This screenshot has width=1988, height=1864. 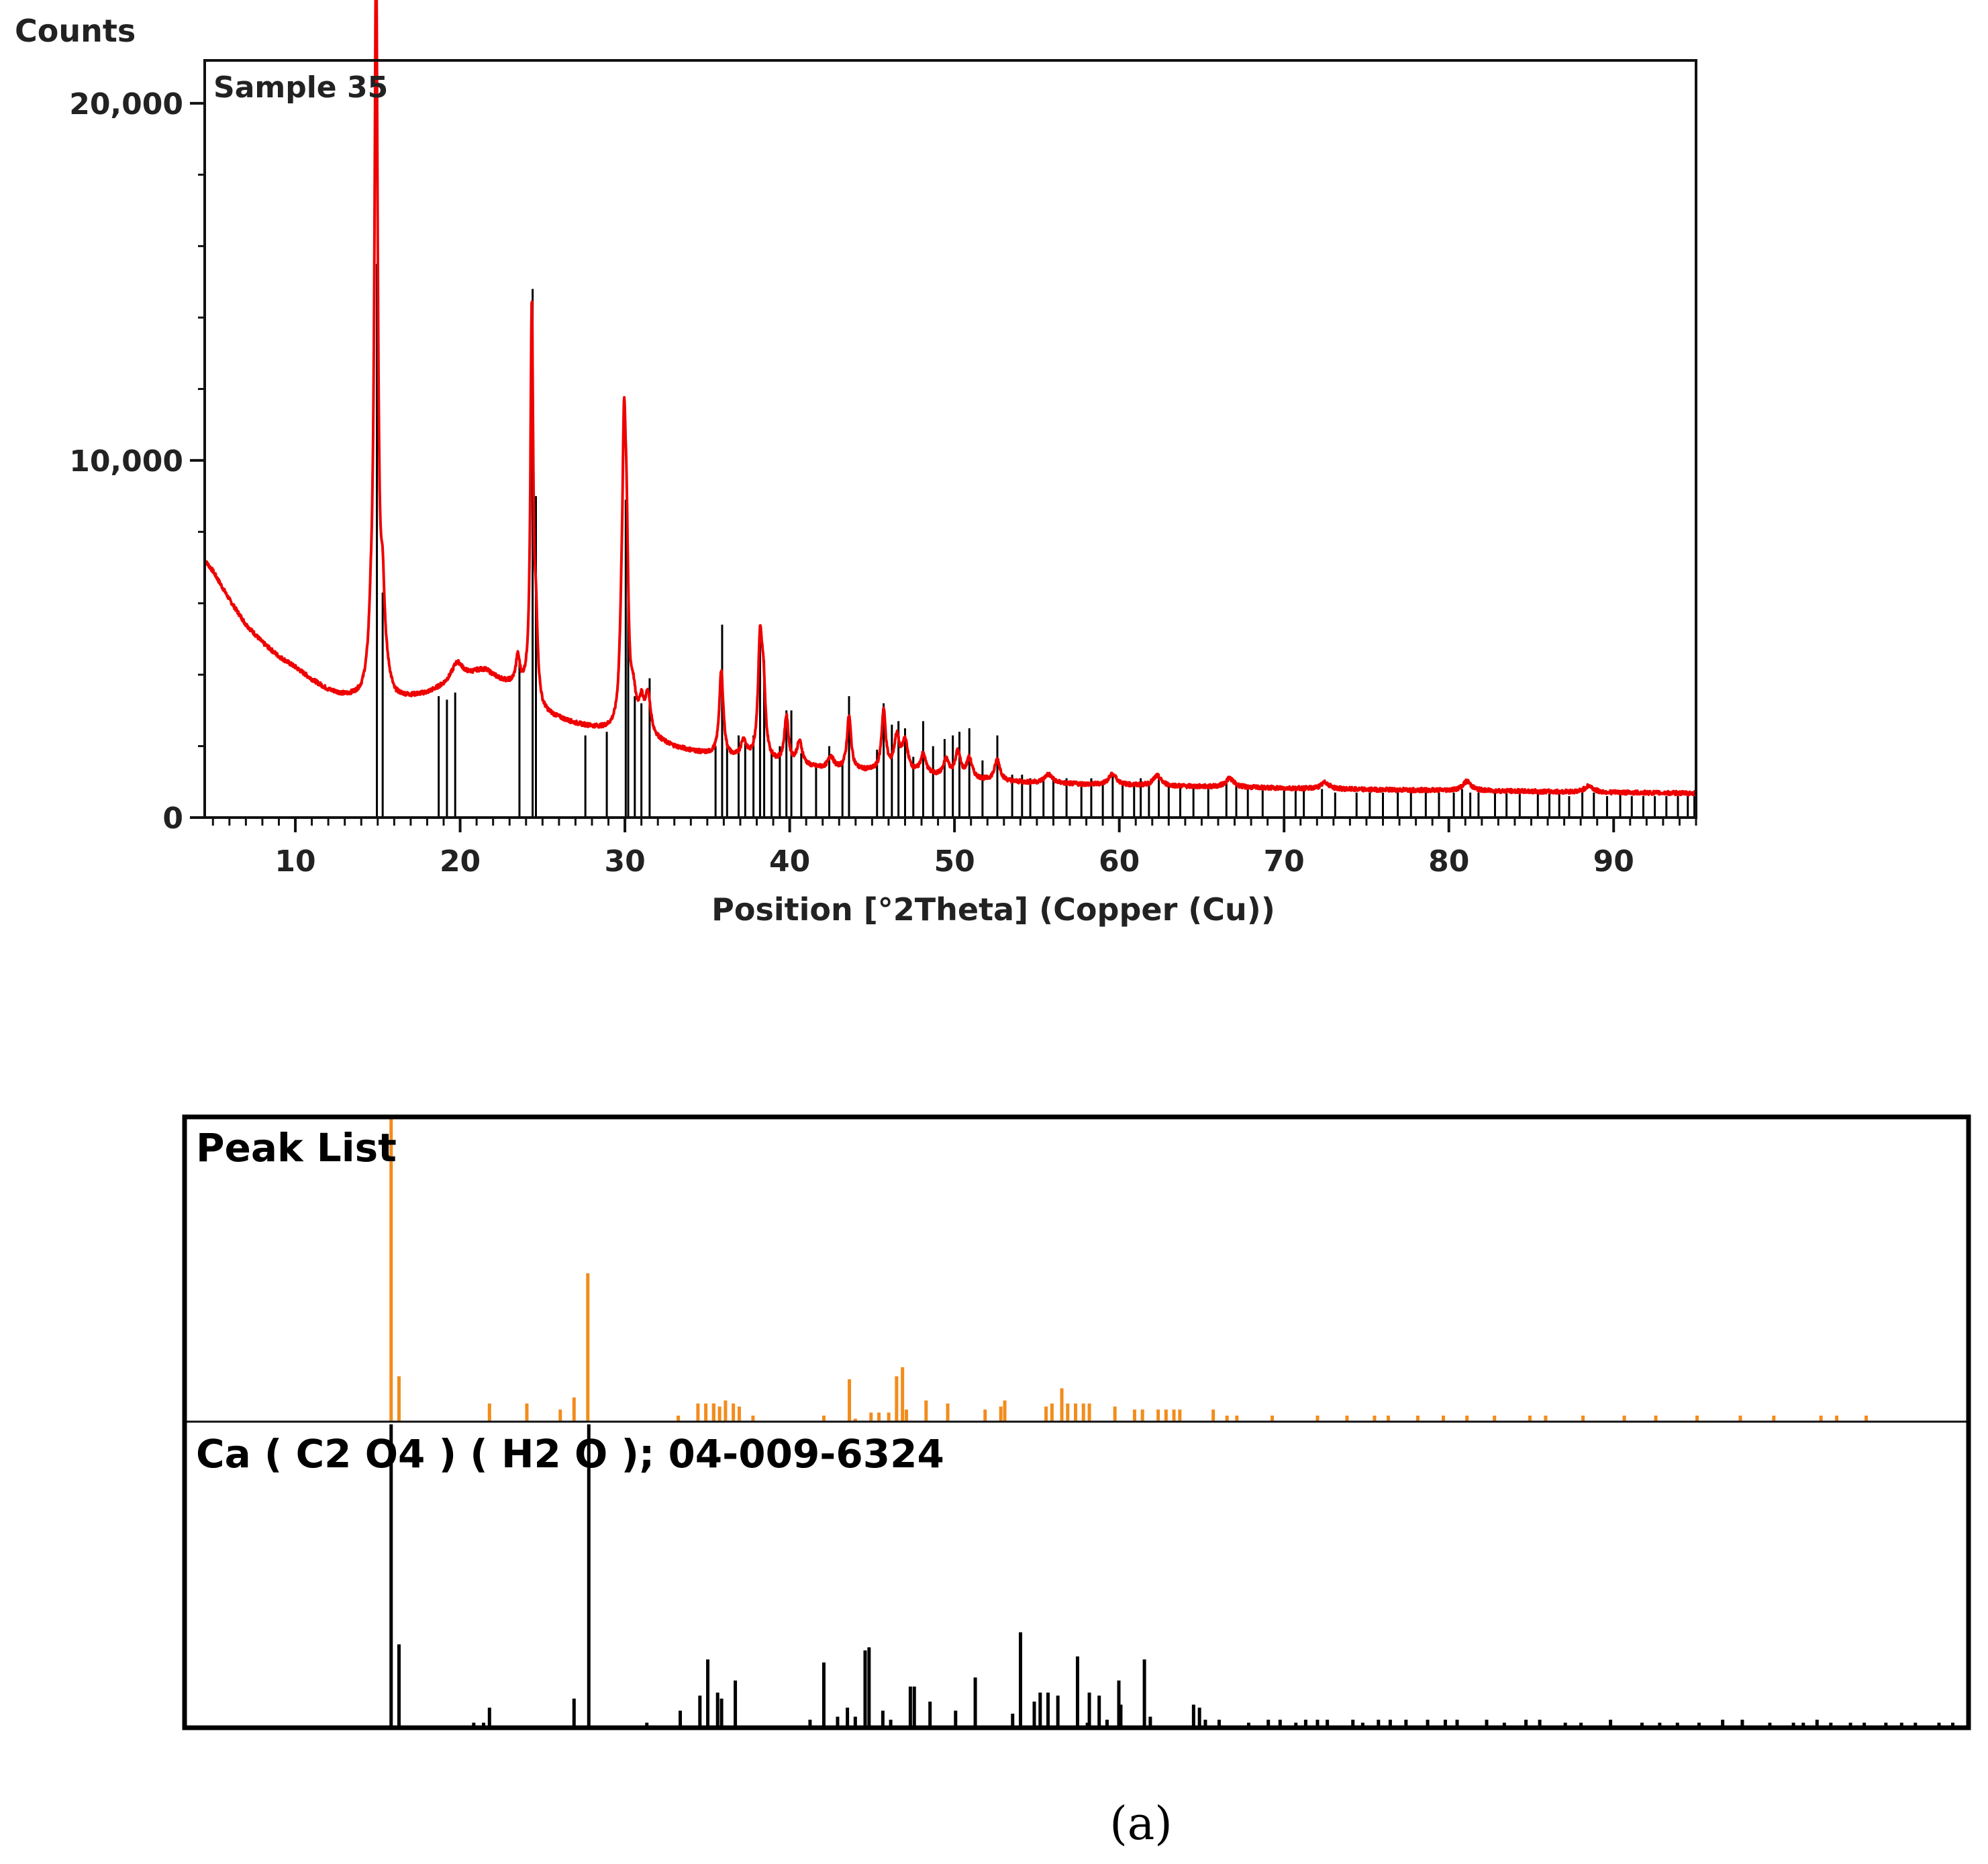 What do you see at coordinates (126, 461) in the screenshot?
I see `y-tick-label-1: 10,000` at bounding box center [126, 461].